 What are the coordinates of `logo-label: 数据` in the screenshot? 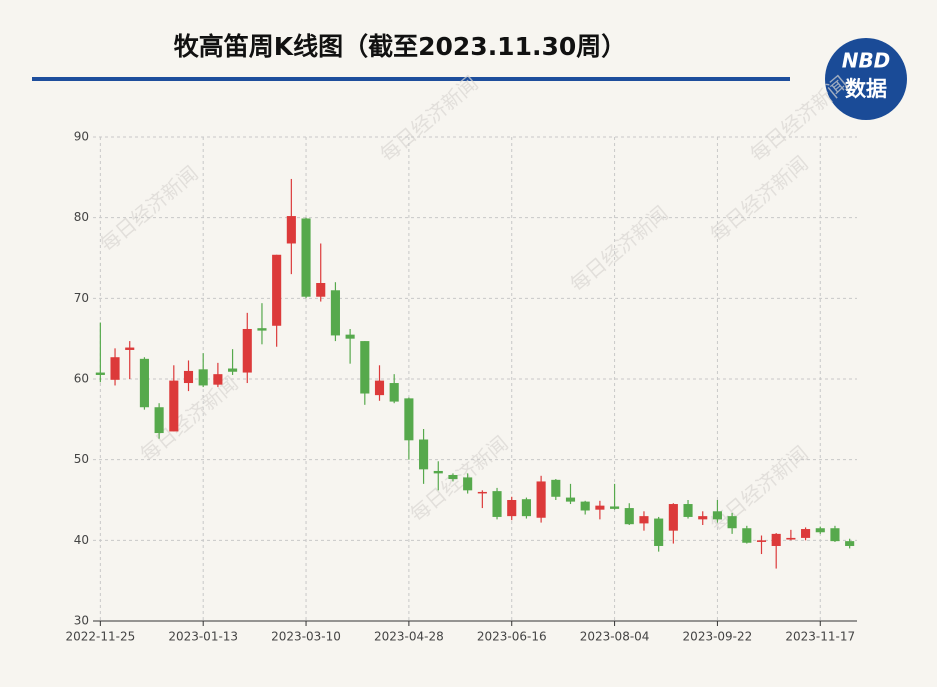 It's located at (866, 89).